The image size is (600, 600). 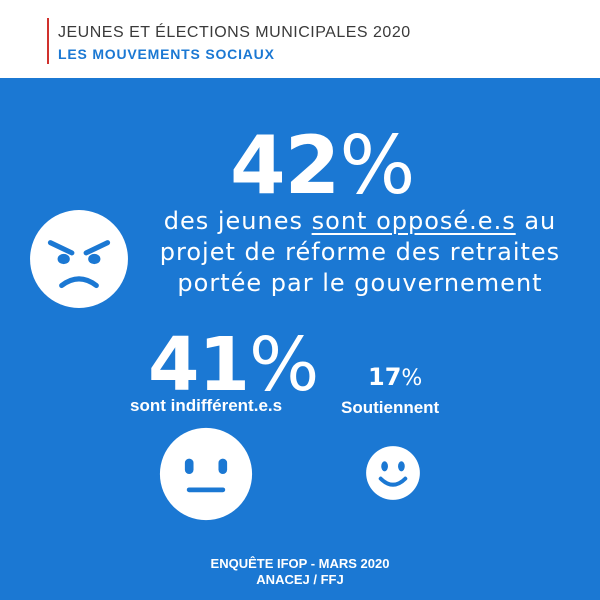 I want to click on stat-indifferent-label: sont indifférent.e.s, so click(x=206, y=405).